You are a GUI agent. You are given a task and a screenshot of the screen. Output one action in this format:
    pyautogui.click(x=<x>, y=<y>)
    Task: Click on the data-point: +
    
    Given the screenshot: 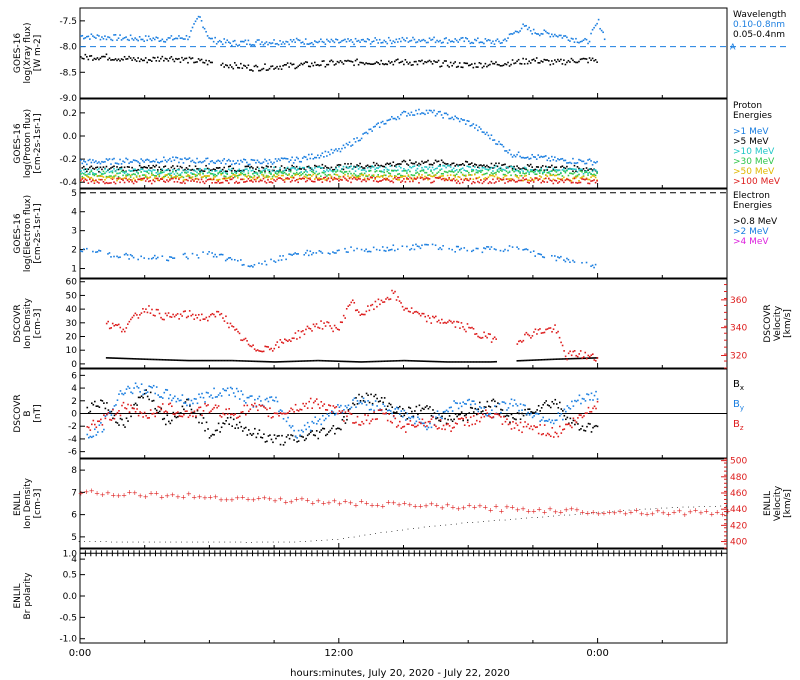 What is the action you would take?
    pyautogui.click(x=86, y=492)
    